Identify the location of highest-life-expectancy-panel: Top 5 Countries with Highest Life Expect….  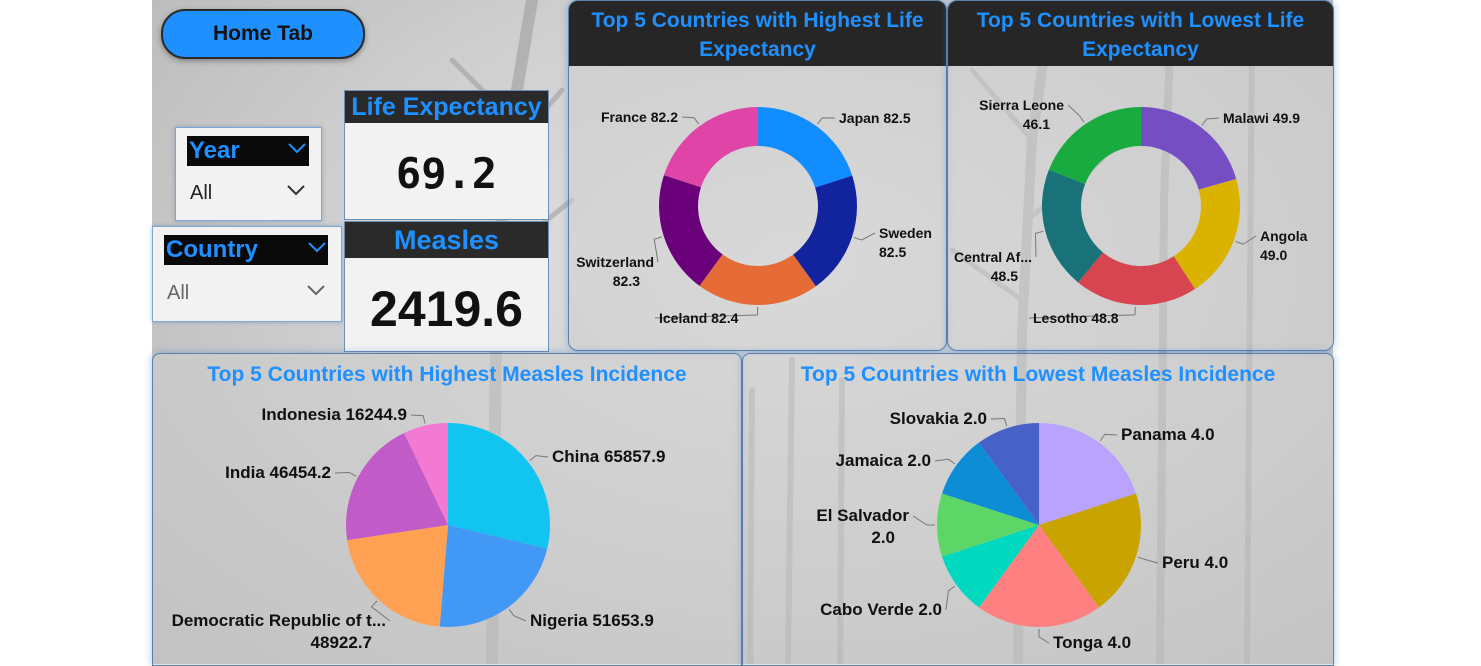
(757, 175).